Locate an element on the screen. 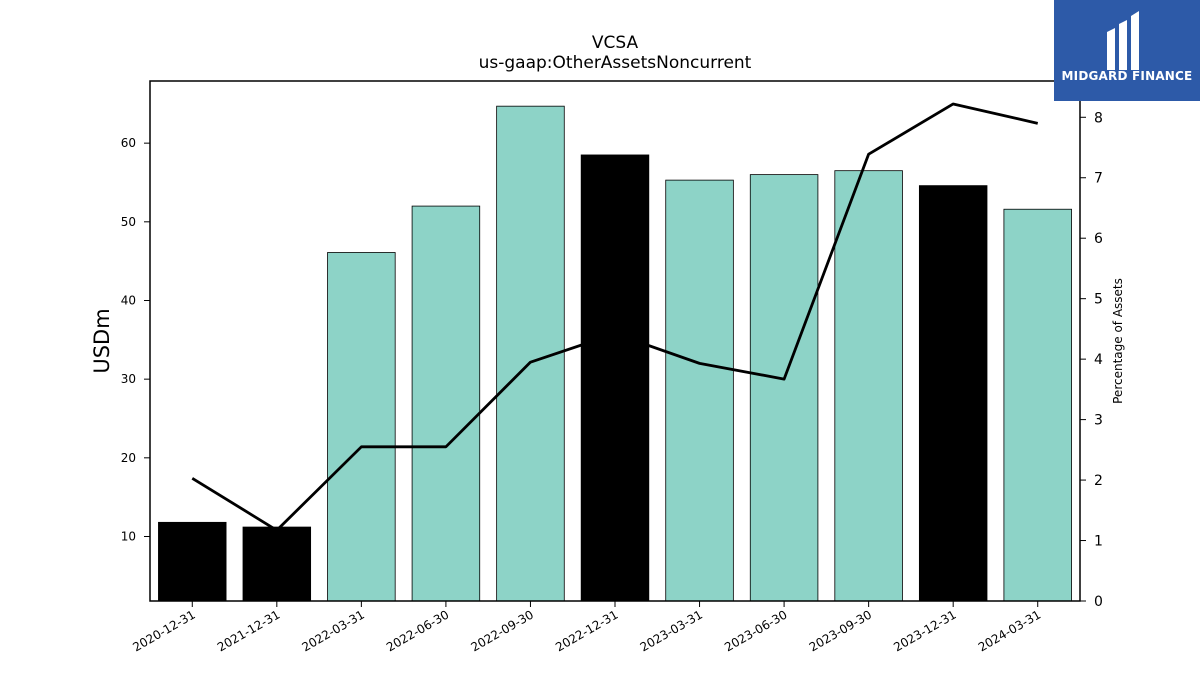 The image size is (1200, 675). y-tick-label: 50 is located at coordinates (128, 222).